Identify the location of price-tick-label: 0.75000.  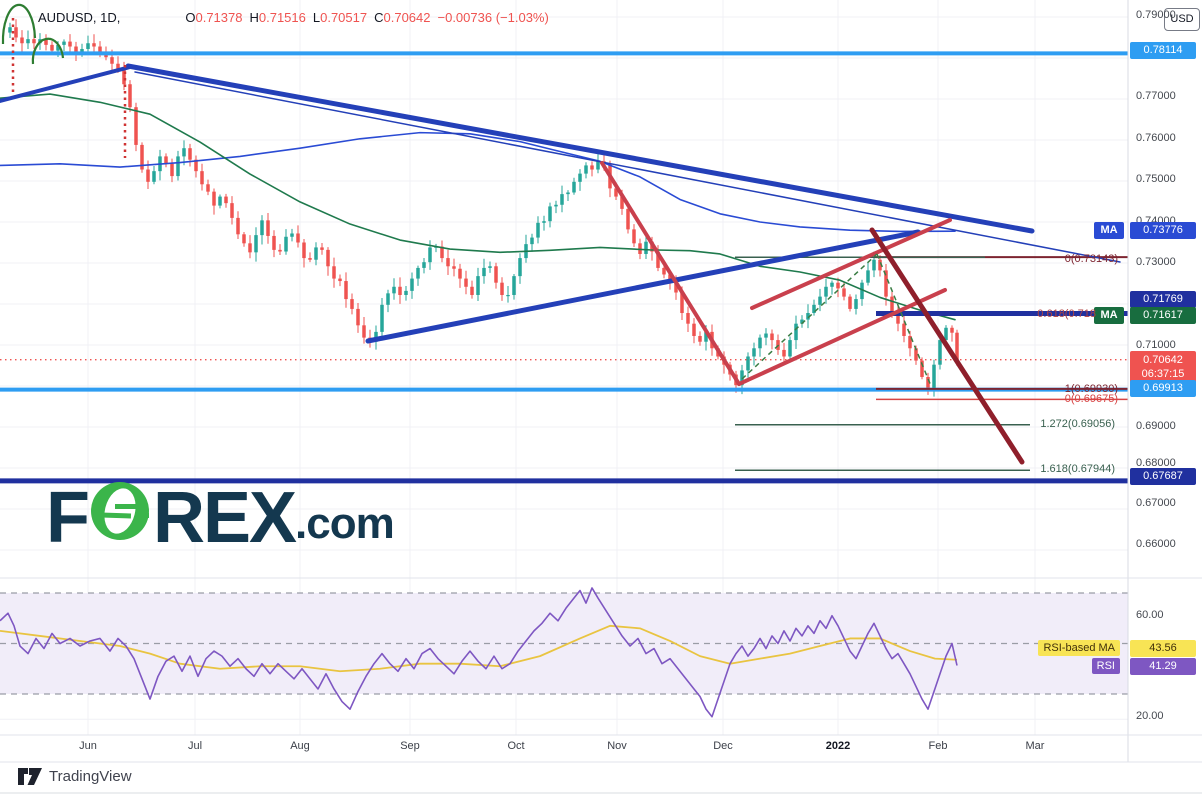
(1156, 179).